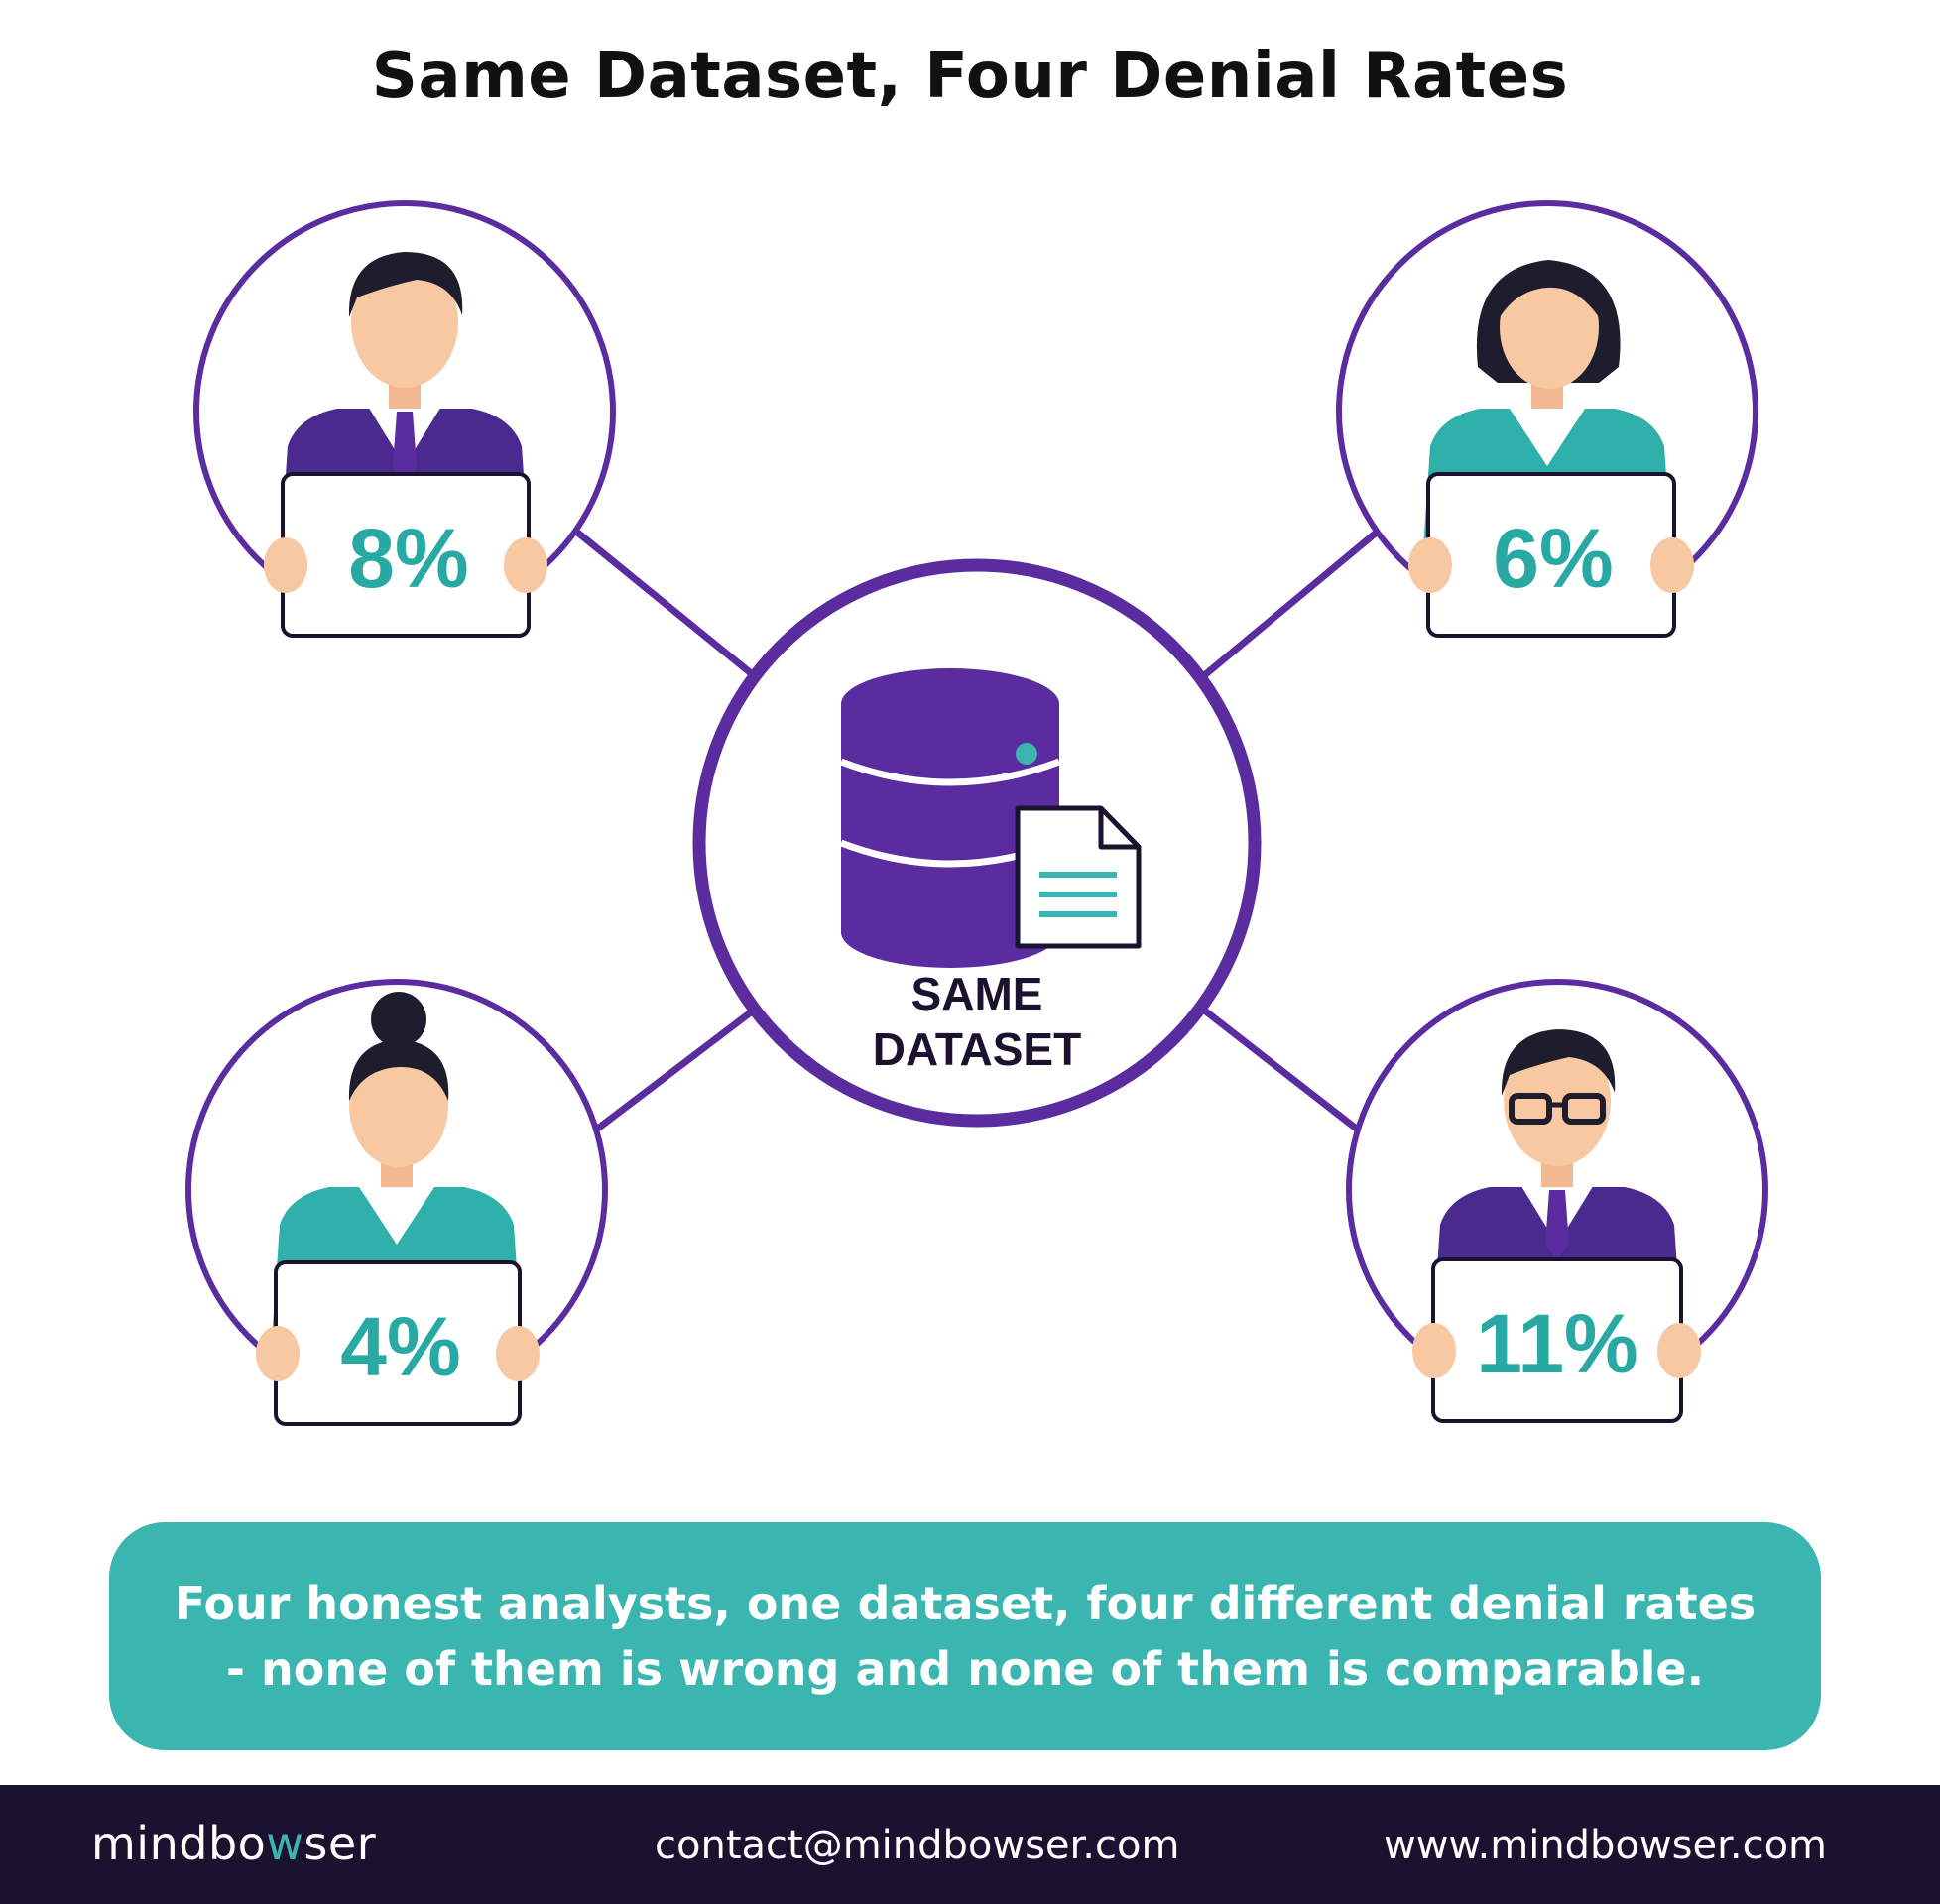  I want to click on analyst-top-right: 6%, so click(1547, 419).